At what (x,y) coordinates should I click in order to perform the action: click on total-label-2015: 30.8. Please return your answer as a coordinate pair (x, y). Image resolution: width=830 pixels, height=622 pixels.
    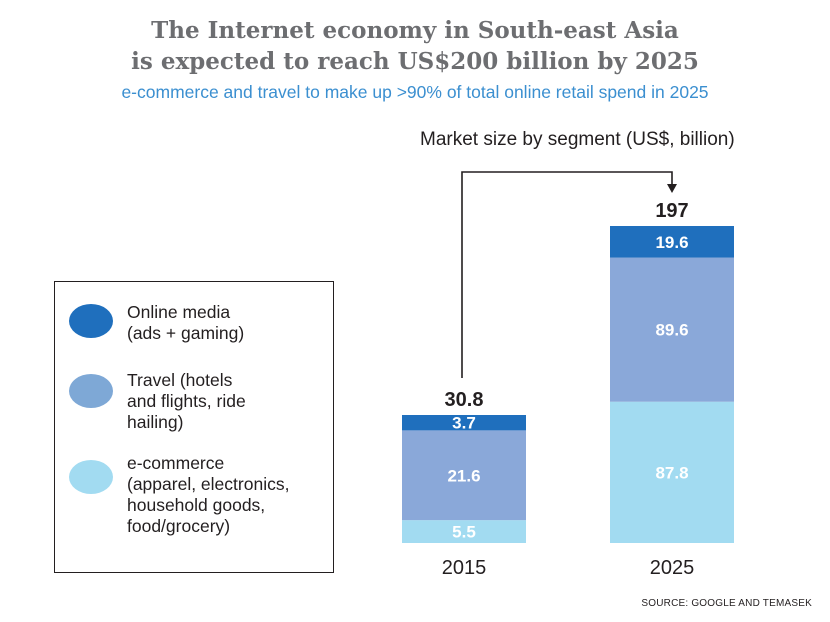
    Looking at the image, I should click on (464, 400).